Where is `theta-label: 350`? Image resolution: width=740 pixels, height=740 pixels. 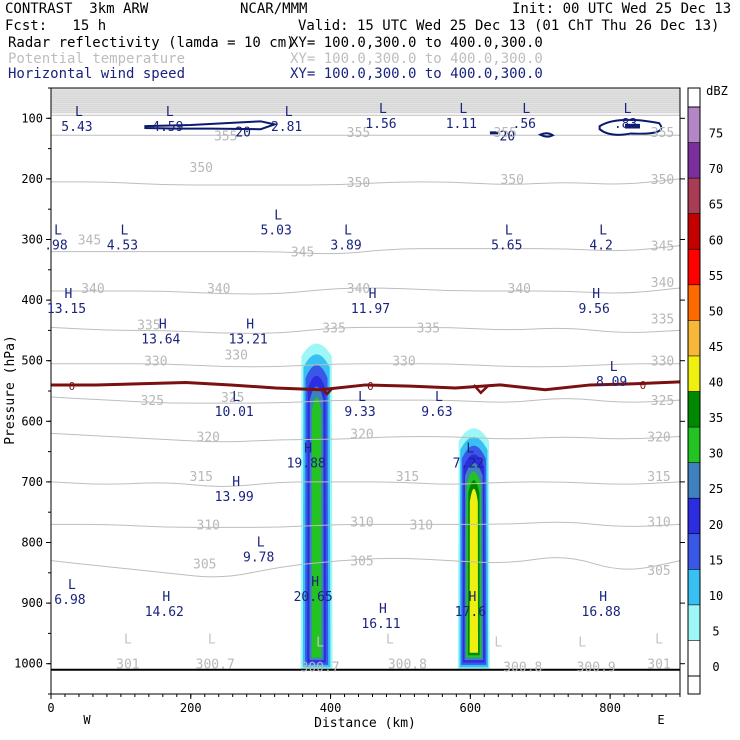 theta-label: 350 is located at coordinates (512, 180).